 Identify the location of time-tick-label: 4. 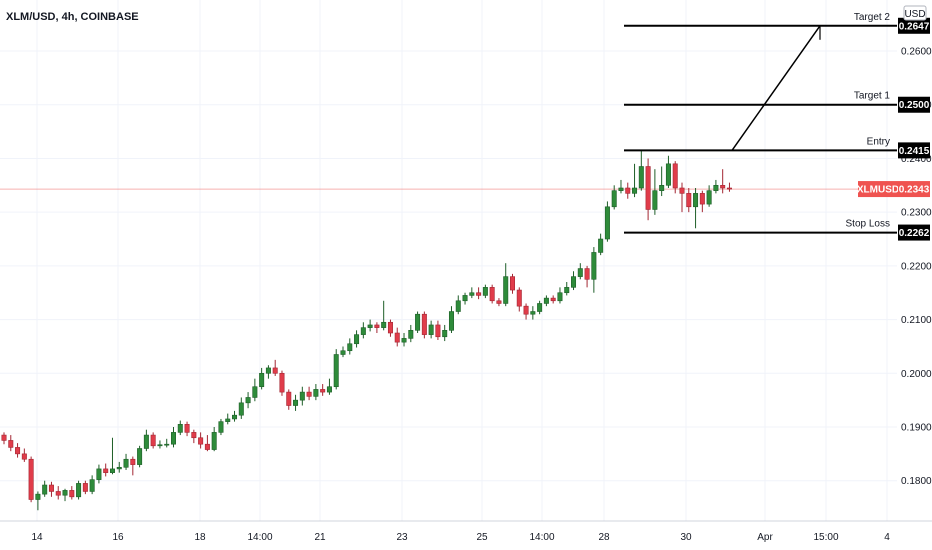
(887, 537).